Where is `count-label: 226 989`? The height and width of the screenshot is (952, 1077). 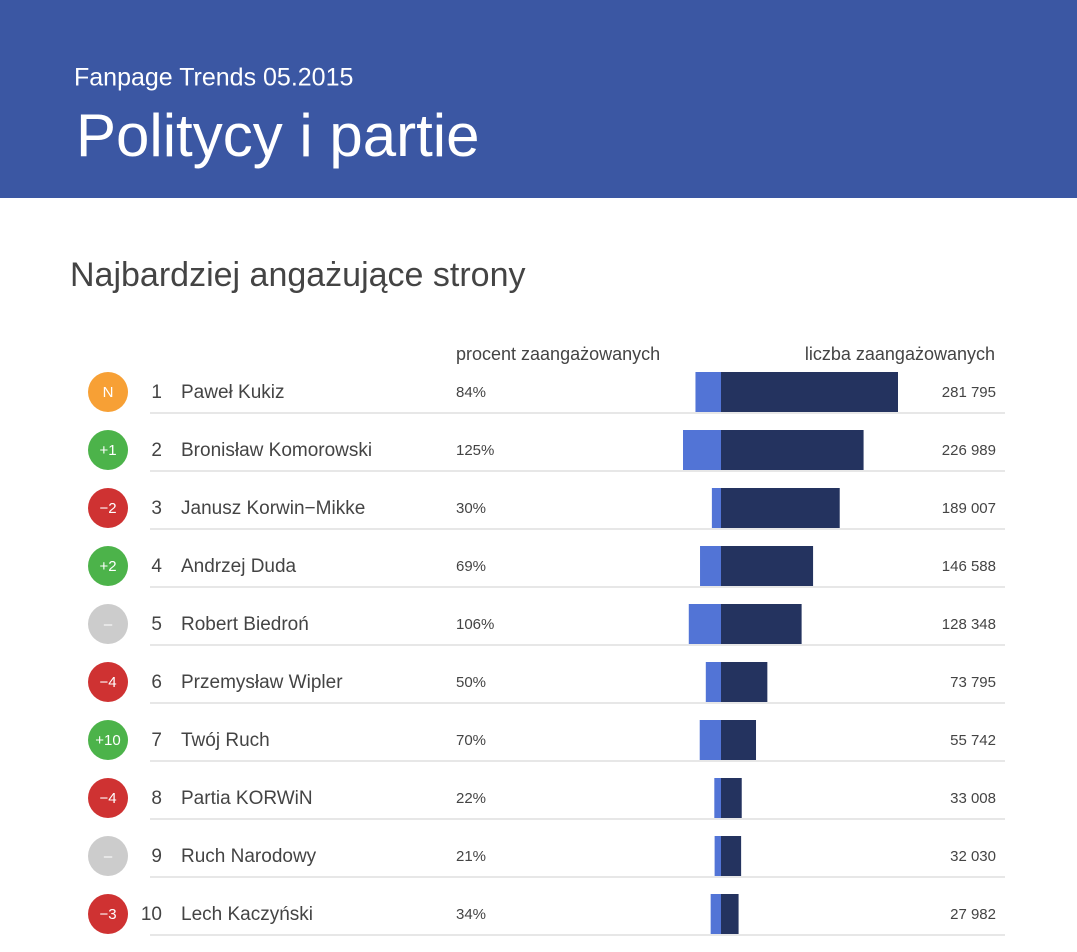 count-label: 226 989 is located at coordinates (969, 450).